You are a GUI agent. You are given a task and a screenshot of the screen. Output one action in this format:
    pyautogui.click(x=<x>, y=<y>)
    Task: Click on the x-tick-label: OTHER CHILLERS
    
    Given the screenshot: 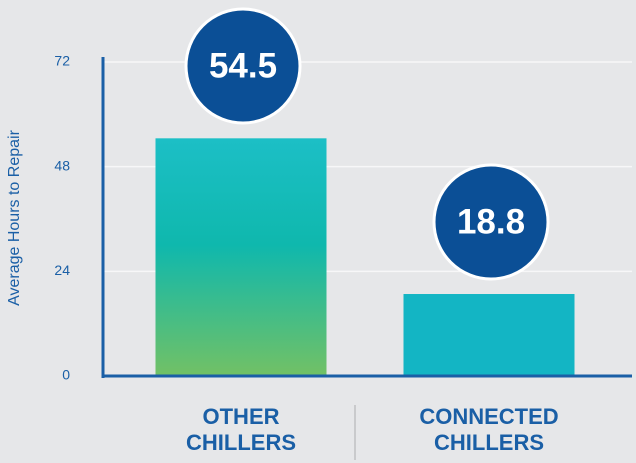 What is the action you would take?
    pyautogui.click(x=241, y=429)
    